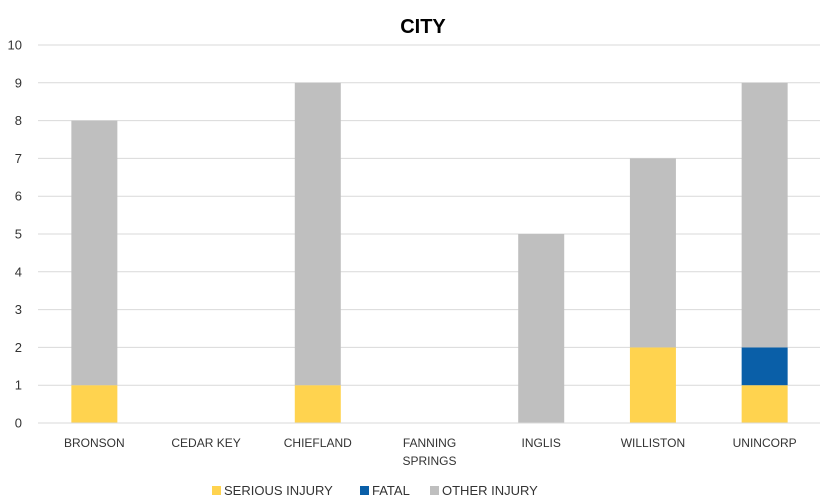  I want to click on x-tick-label: BRONSON, so click(94, 443).